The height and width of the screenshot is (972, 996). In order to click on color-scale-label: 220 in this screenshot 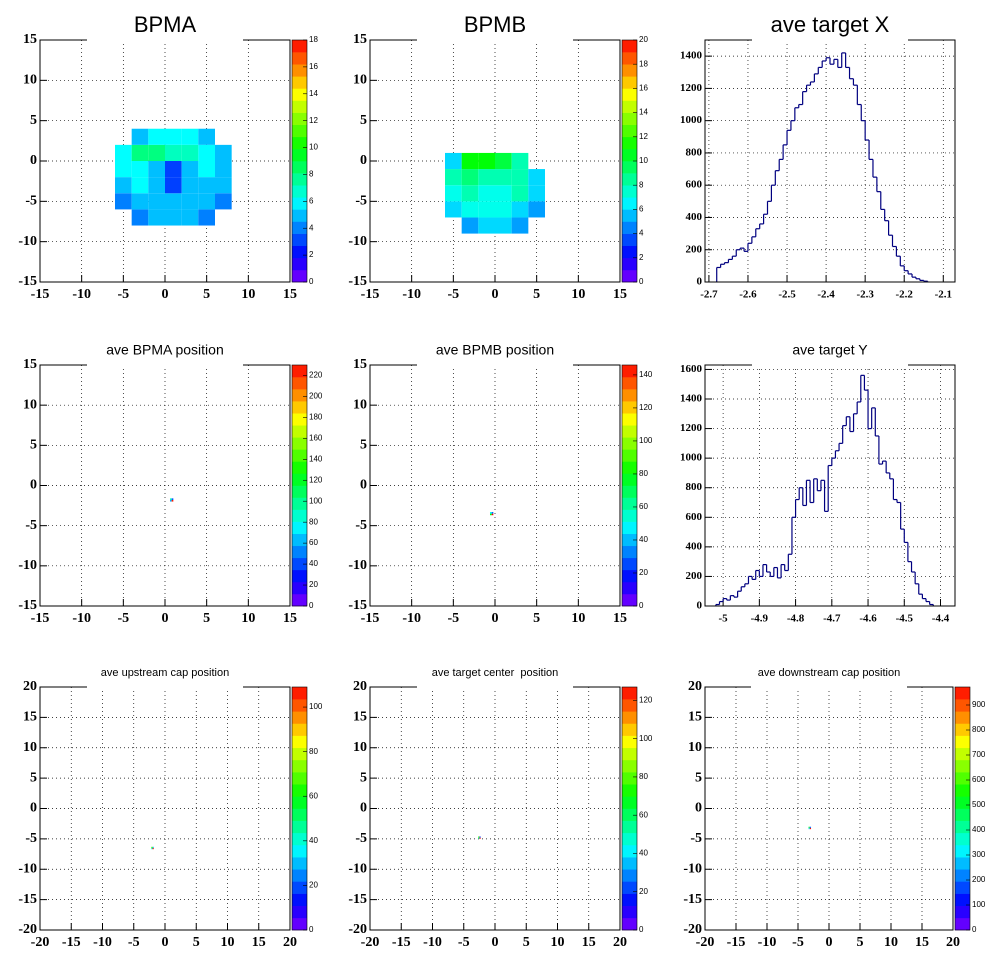, I will do `click(316, 375)`.